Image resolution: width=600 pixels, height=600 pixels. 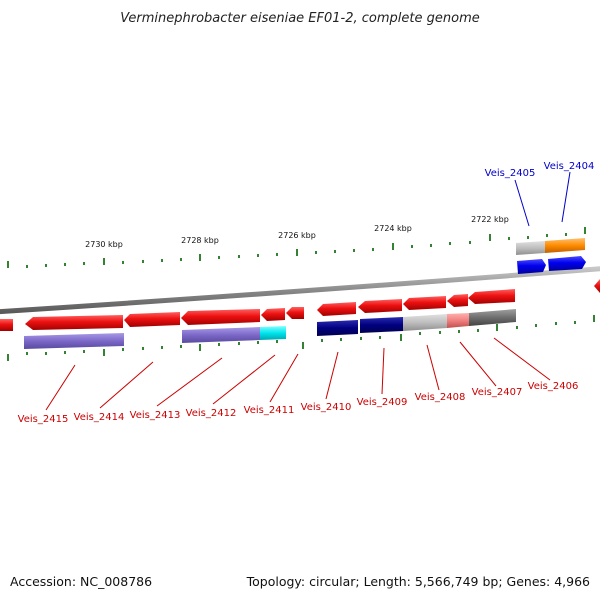 What do you see at coordinates (296, 247) in the screenshot?
I see `upper-tick-marks` at bounding box center [296, 247].